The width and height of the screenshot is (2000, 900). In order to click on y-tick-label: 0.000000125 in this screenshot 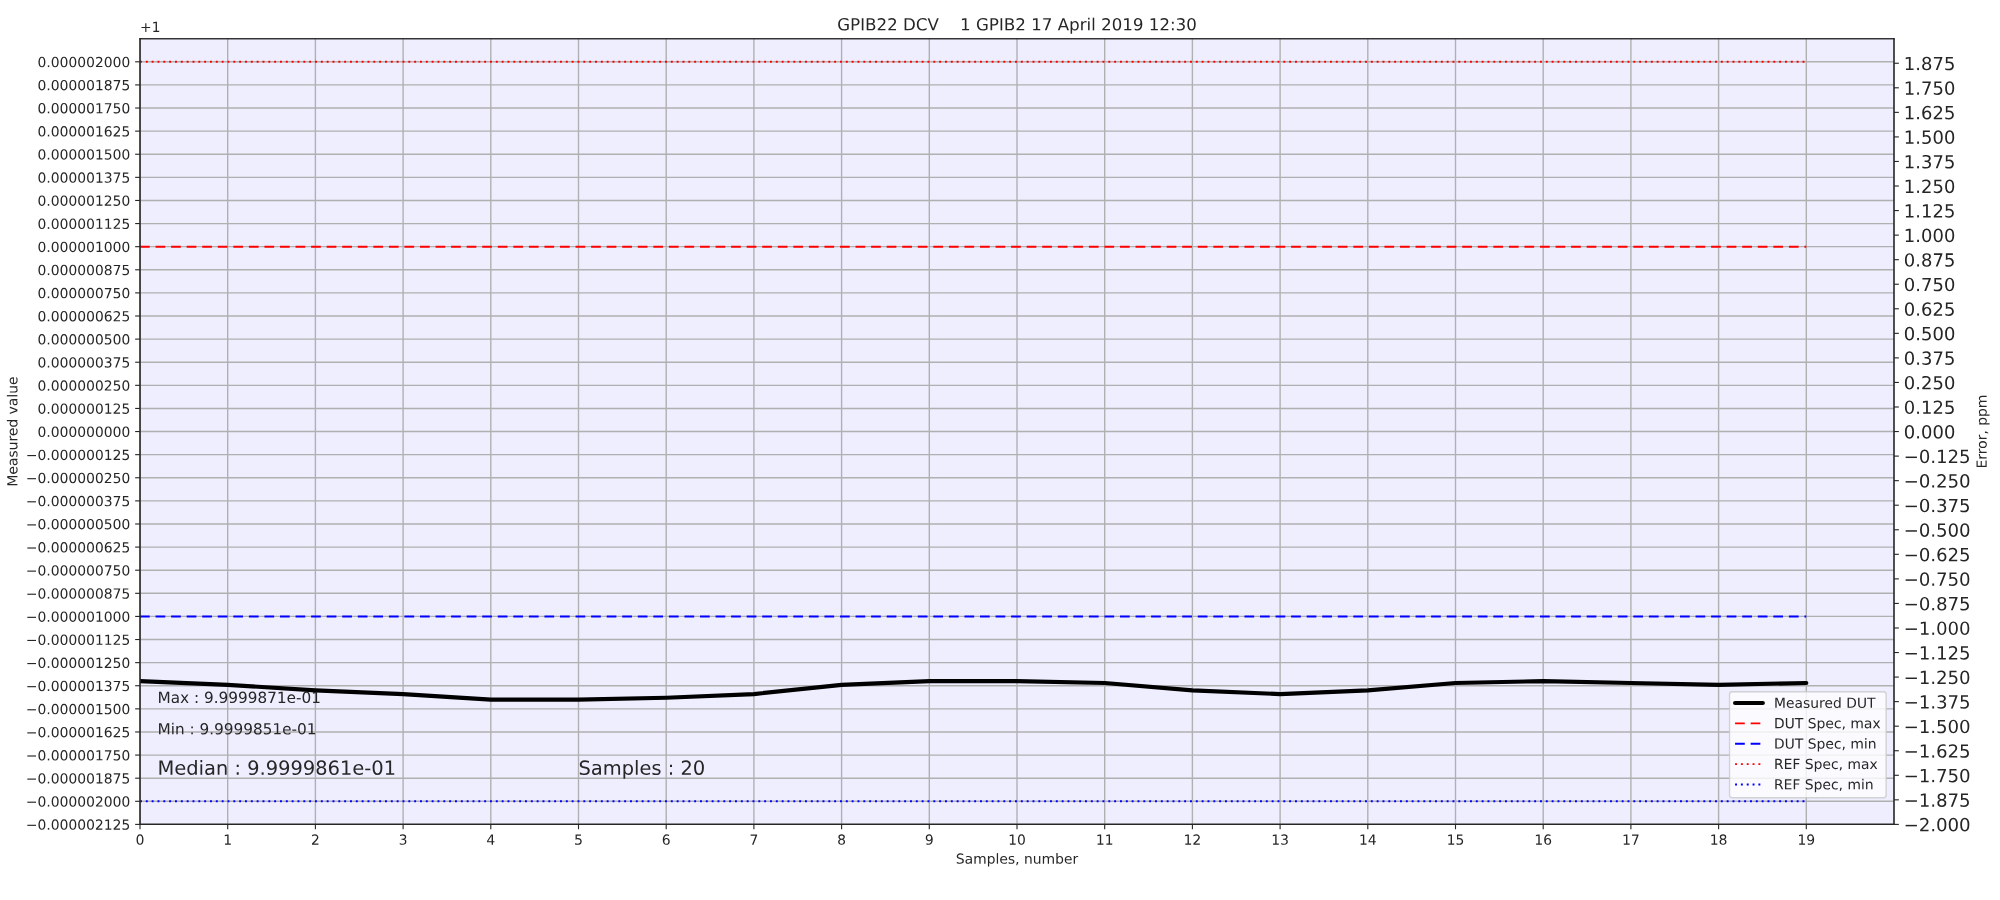, I will do `click(84, 408)`.